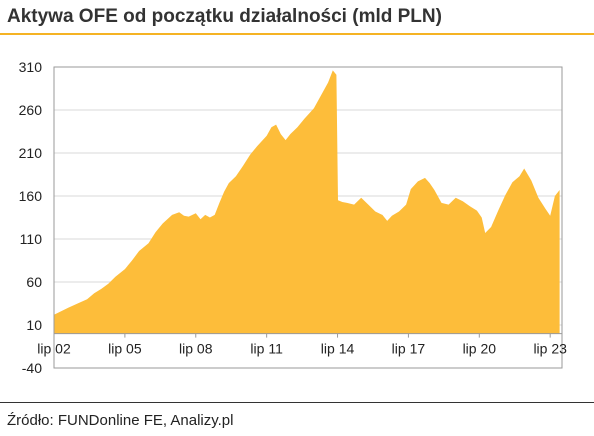 Image resolution: width=594 pixels, height=436 pixels. I want to click on source-note: Źródło: FUNDonline FE, Analizy.pl, so click(120, 420).